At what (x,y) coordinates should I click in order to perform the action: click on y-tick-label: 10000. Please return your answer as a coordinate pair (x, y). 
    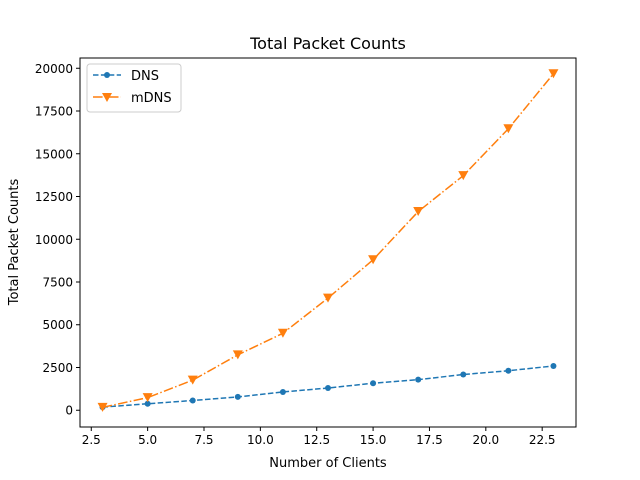
    Looking at the image, I should click on (54, 240).